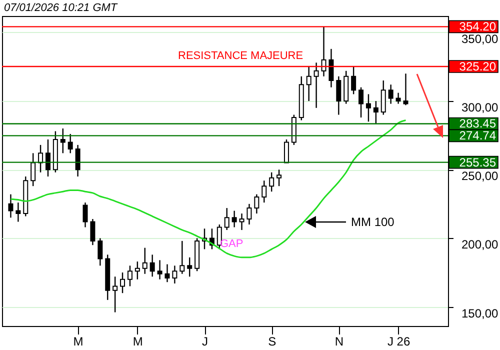 The height and width of the screenshot is (350, 500). What do you see at coordinates (272, 341) in the screenshot?
I see `x-tick-label: S` at bounding box center [272, 341].